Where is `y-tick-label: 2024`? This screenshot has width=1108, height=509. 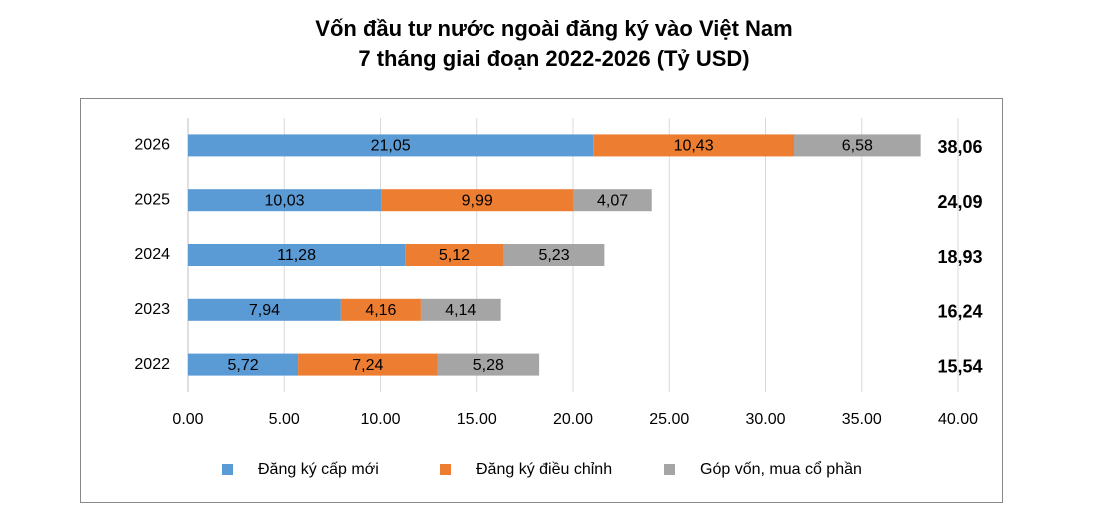 y-tick-label: 2024 is located at coordinates (152, 254).